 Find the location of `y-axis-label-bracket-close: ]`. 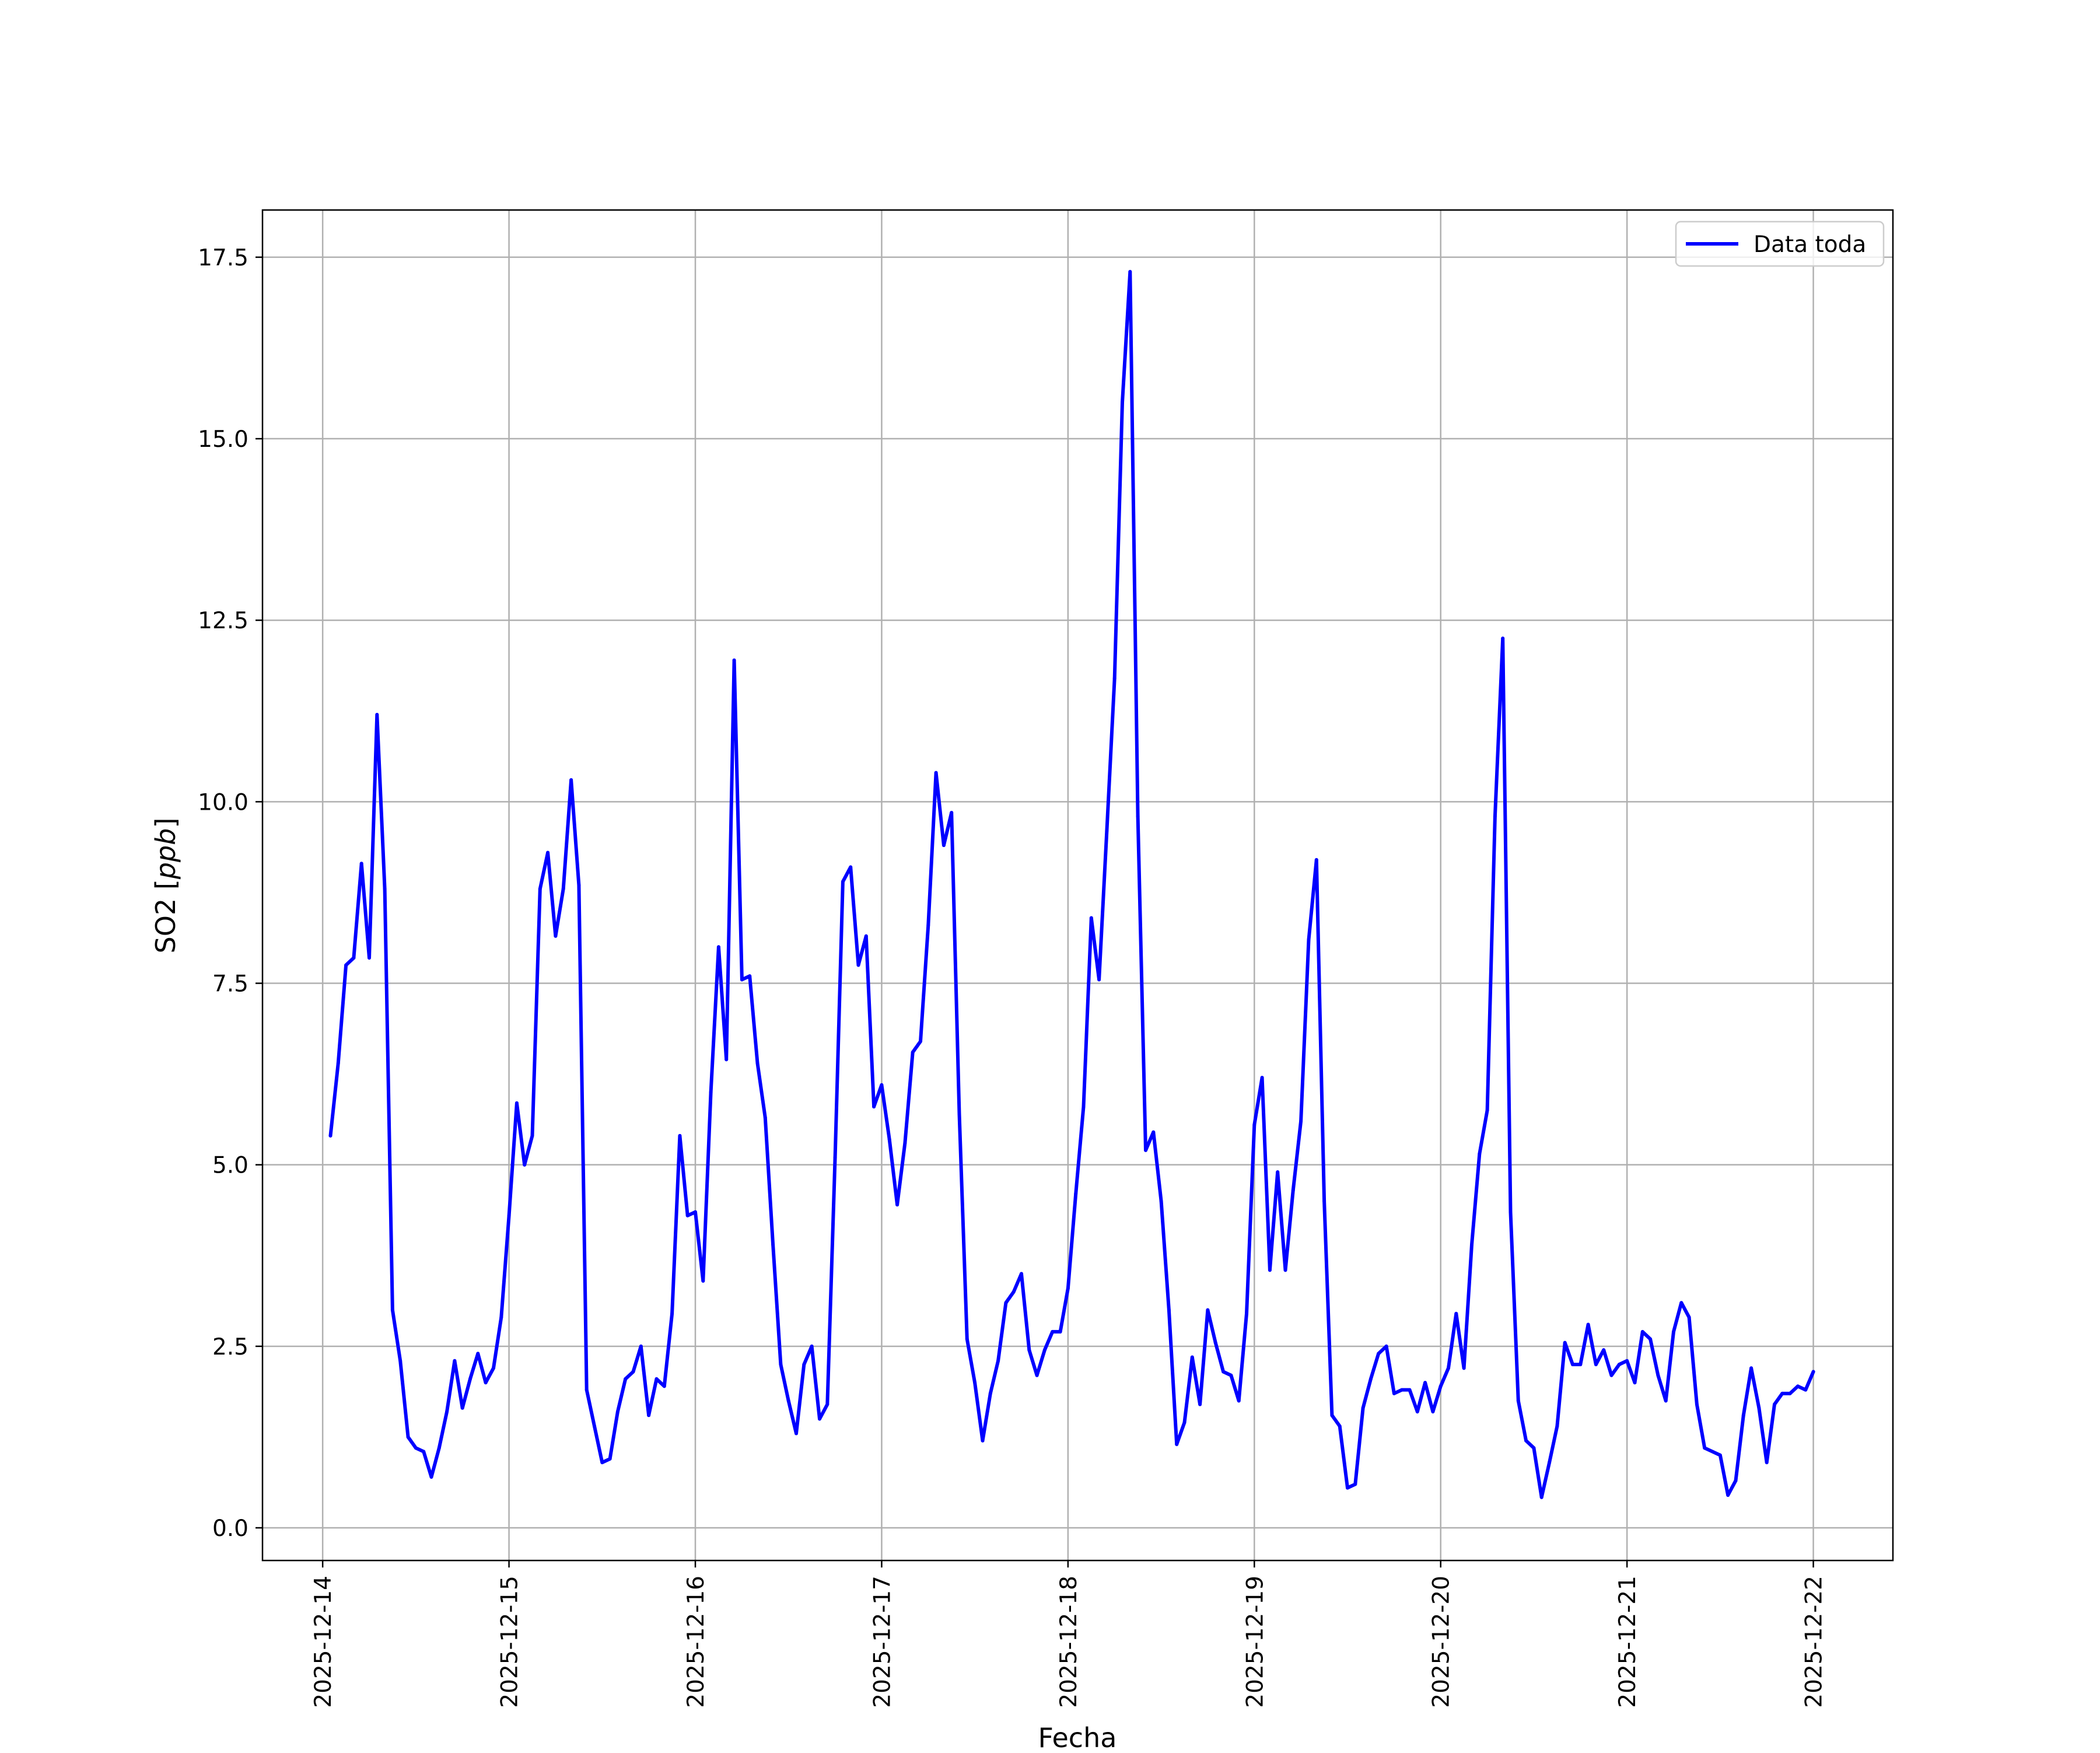

y-axis-label-bracket-close: ] is located at coordinates (166, 823).